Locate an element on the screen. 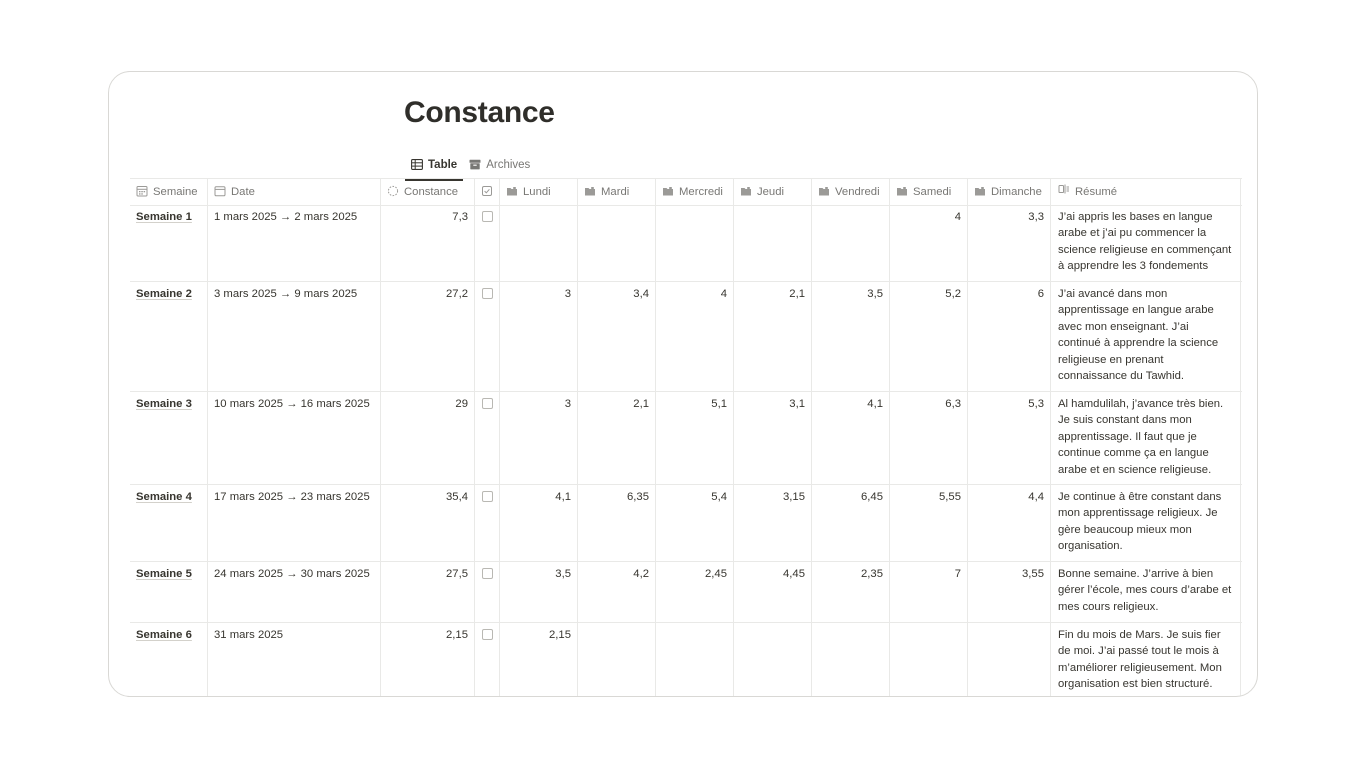 Image resolution: width=1366 pixels, height=768 pixels. mercredi-cell: 2,45 is located at coordinates (695, 592).